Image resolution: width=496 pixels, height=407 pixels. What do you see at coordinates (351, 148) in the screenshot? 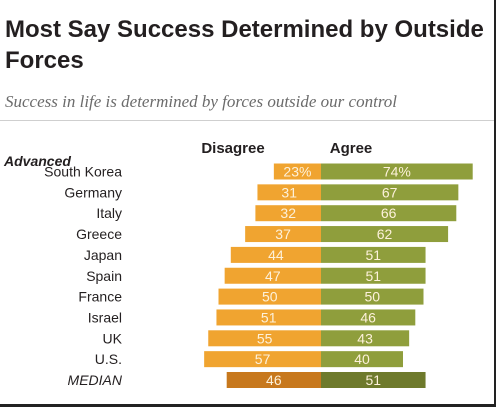
I see `legend-agree: Agree` at bounding box center [351, 148].